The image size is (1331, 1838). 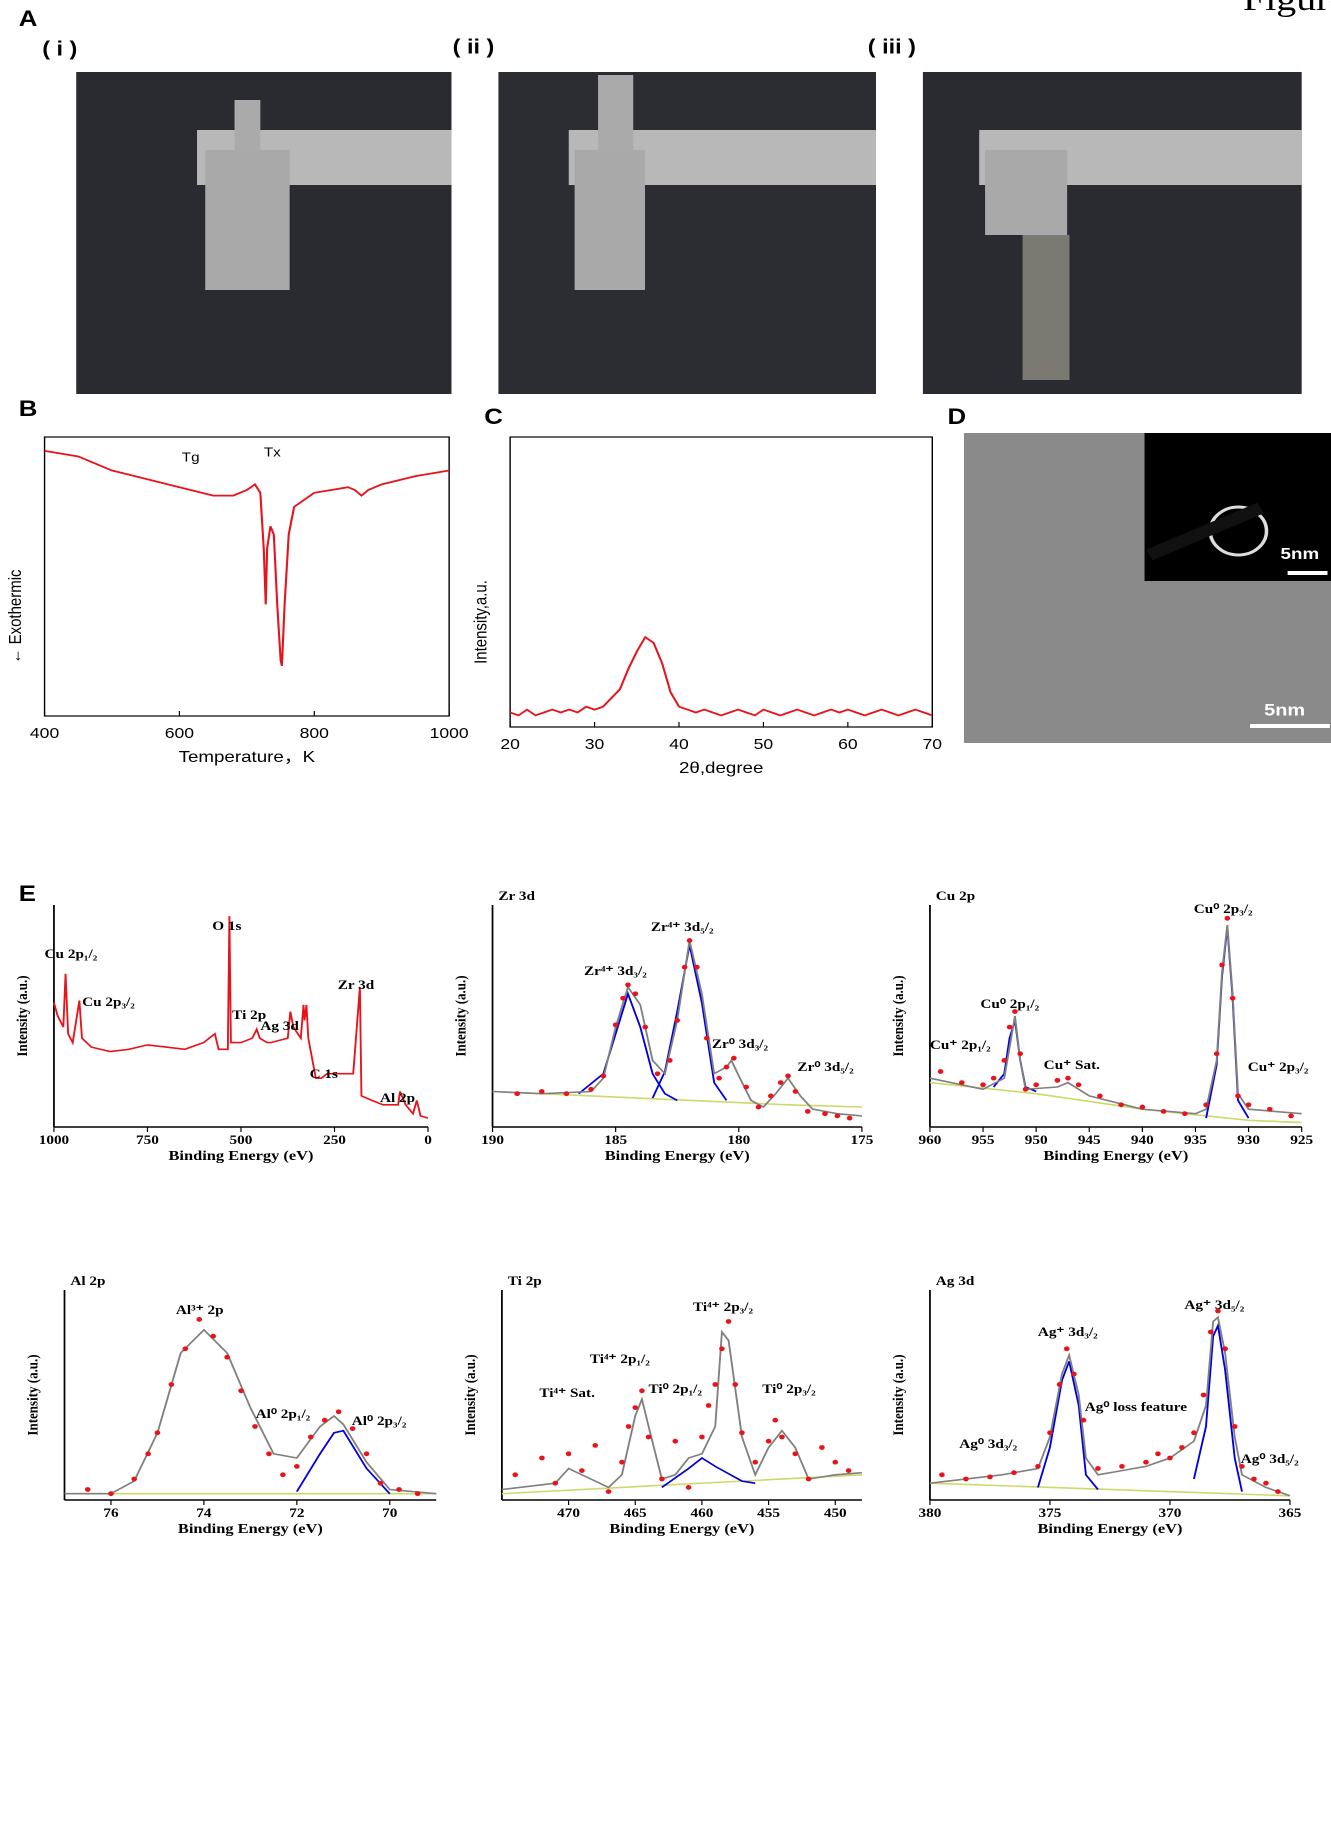 I want to click on x-tick-label: 370, so click(x=1170, y=1513).